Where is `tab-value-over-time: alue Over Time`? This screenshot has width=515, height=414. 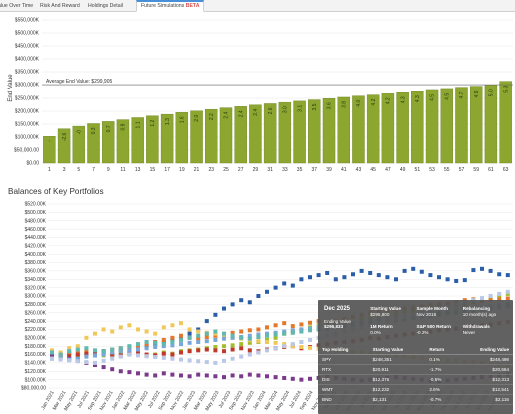 tab-value-over-time: alue Over Time is located at coordinates (17, 6).